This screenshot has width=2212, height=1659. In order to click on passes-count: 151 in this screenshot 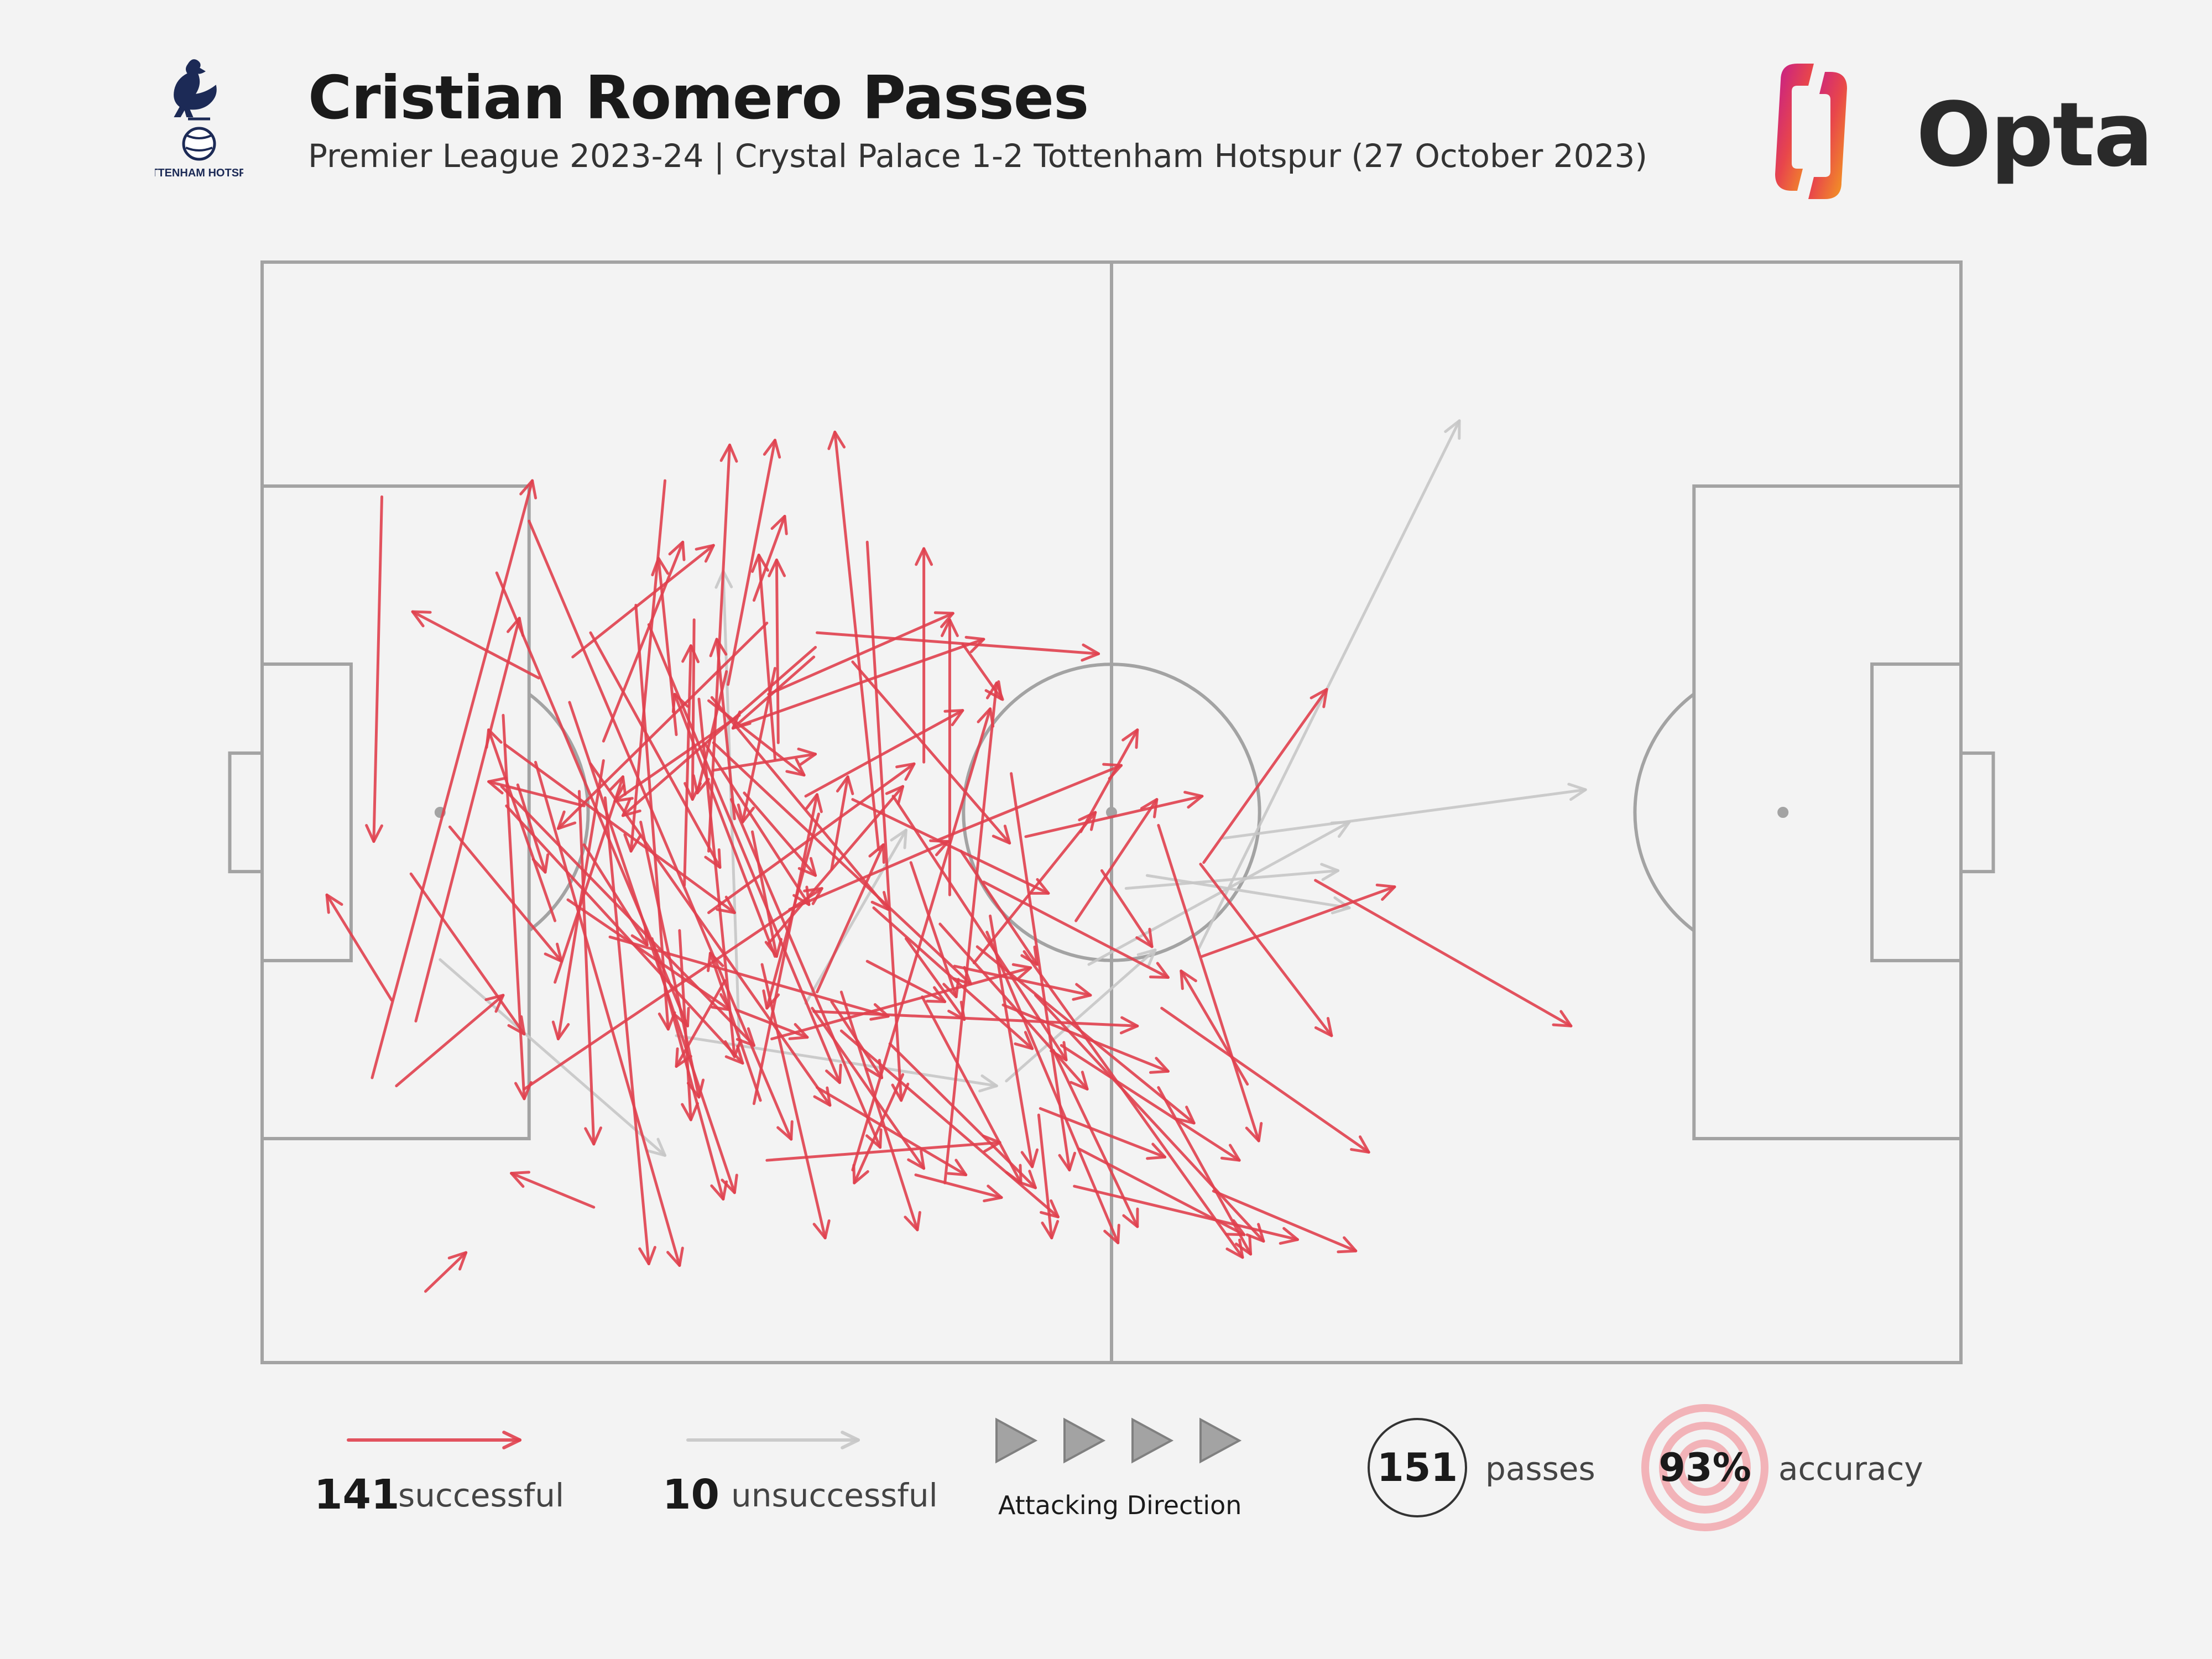, I will do `click(1417, 1468)`.